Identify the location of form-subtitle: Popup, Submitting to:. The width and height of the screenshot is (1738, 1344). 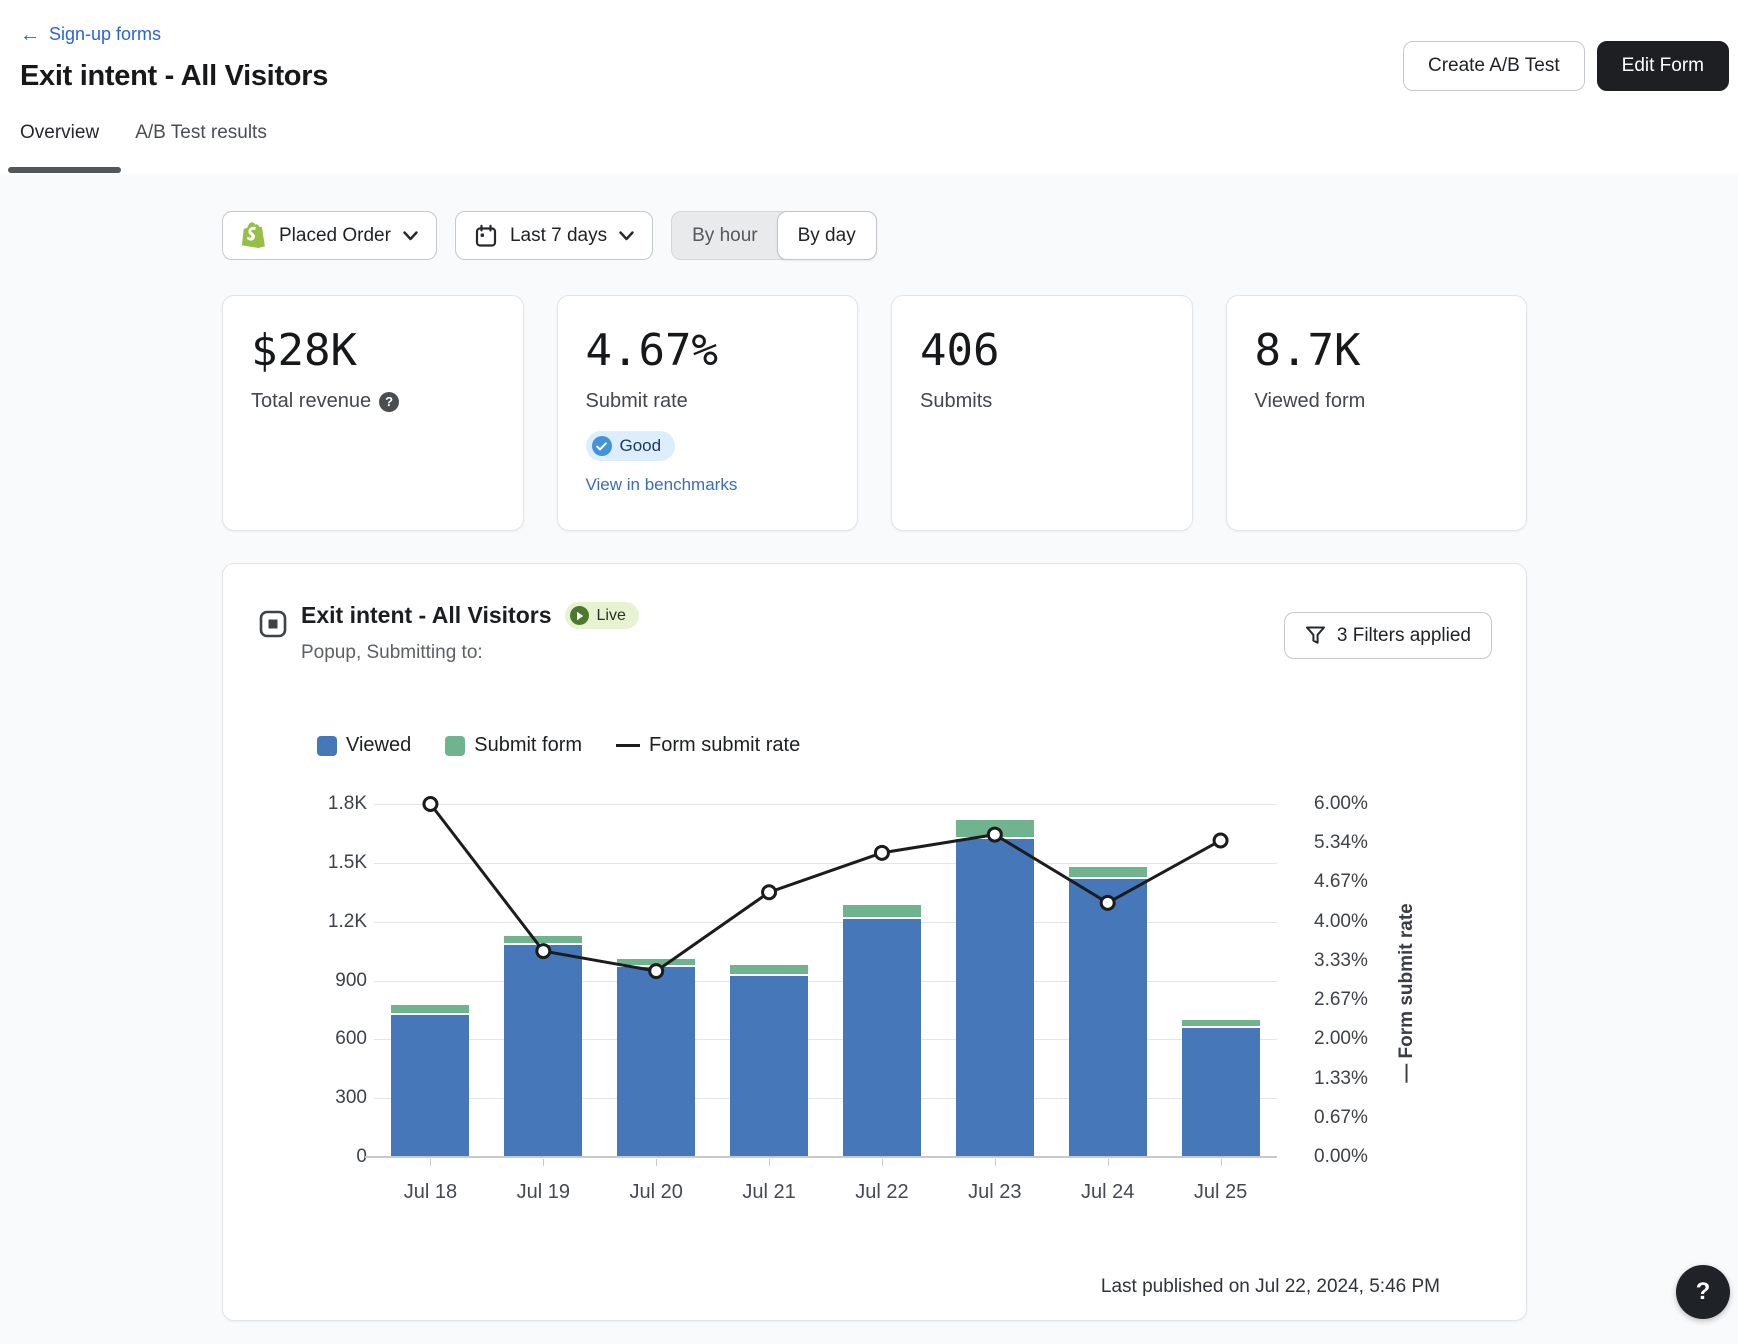
(392, 652).